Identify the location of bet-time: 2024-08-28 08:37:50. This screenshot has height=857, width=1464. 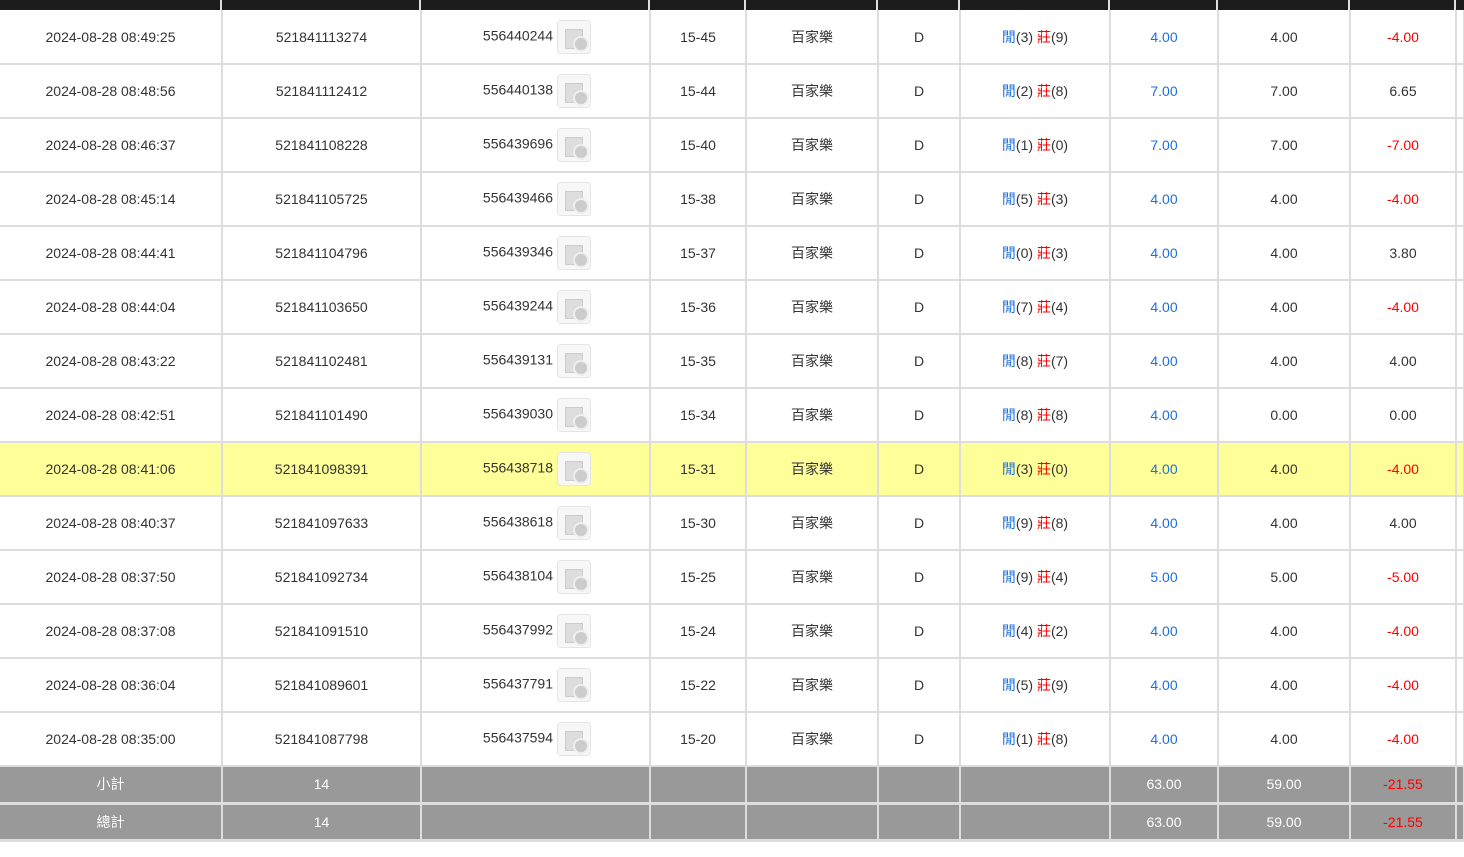
(111, 577).